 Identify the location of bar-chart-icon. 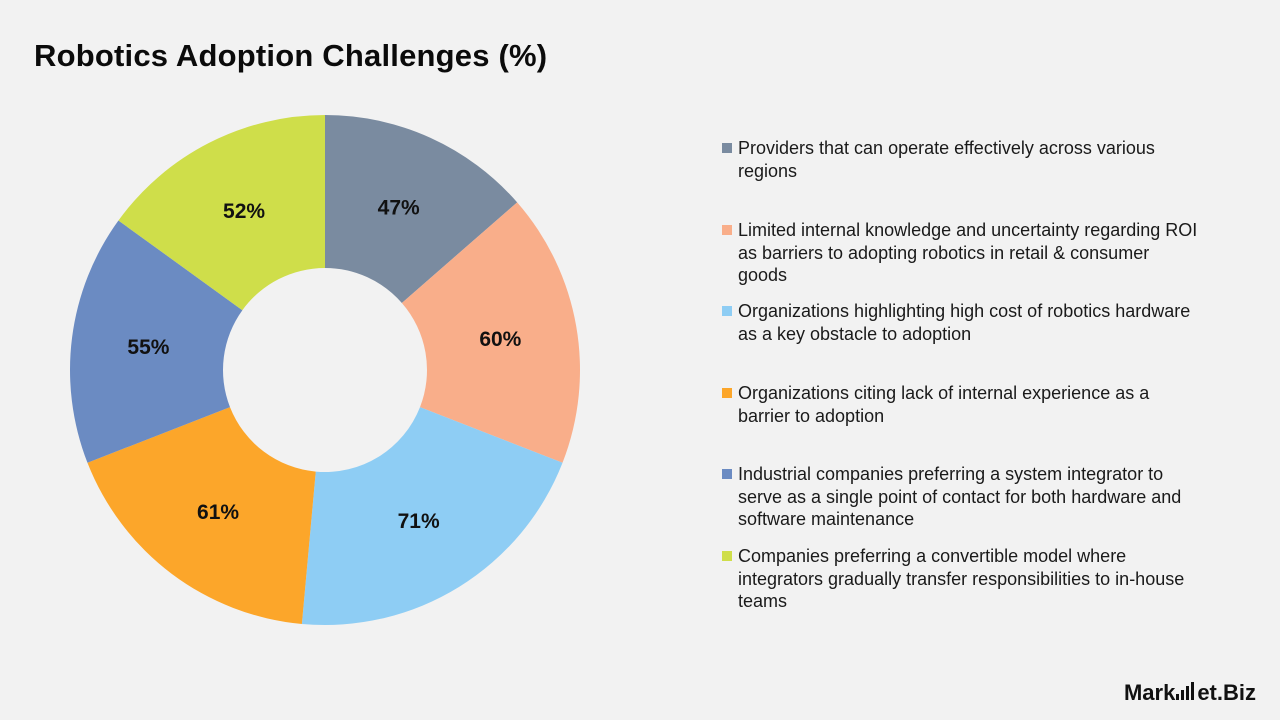
(1186, 691).